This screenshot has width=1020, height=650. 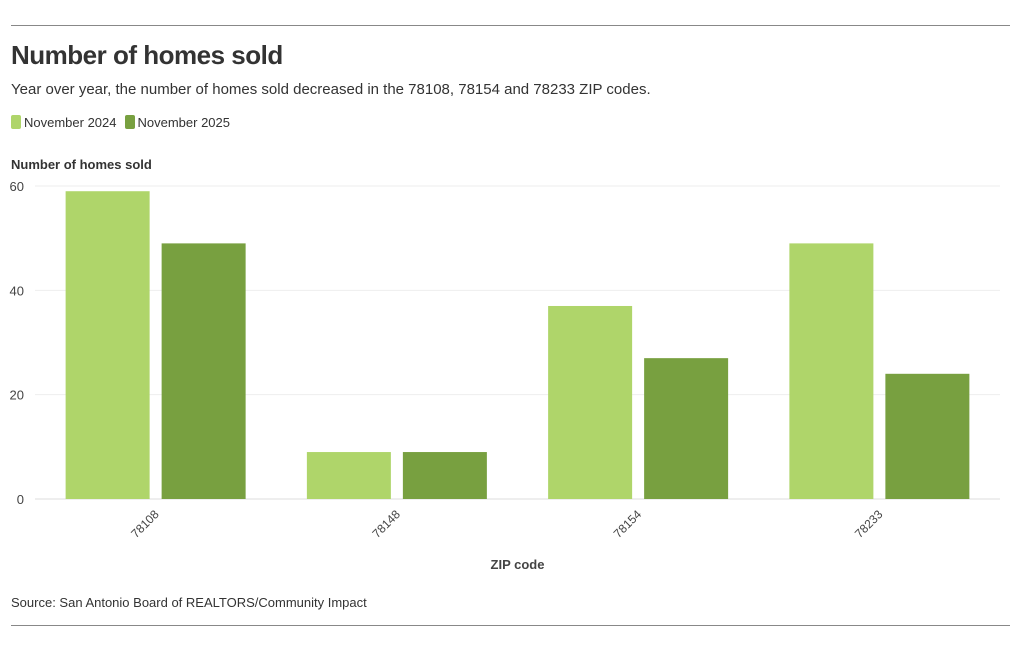 I want to click on bar-78233-november-2025, so click(x=927, y=436).